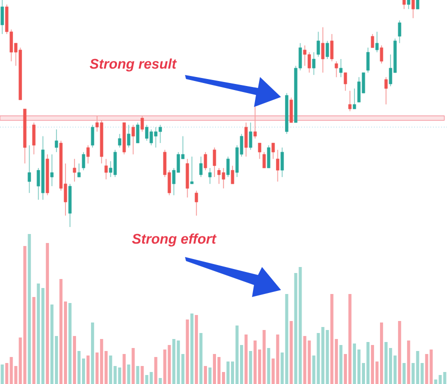  What do you see at coordinates (133, 65) in the screenshot?
I see `annotation: Strong result` at bounding box center [133, 65].